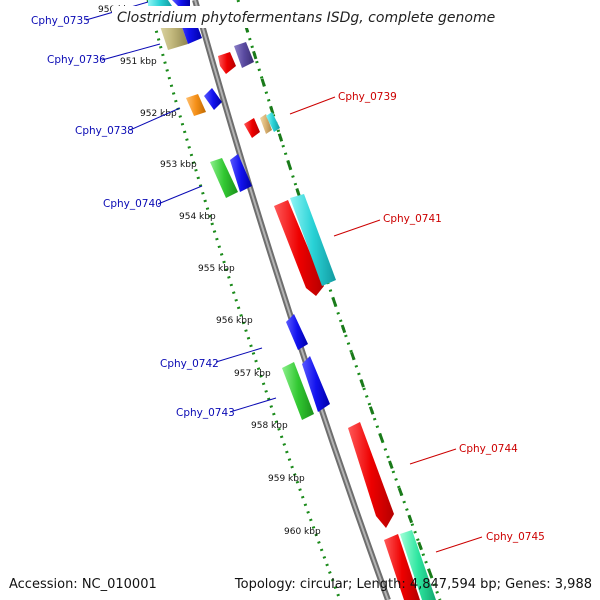 This screenshot has width=600, height=600. What do you see at coordinates (298, 391) in the screenshot?
I see `gene-arrow-cphy0743` at bounding box center [298, 391].